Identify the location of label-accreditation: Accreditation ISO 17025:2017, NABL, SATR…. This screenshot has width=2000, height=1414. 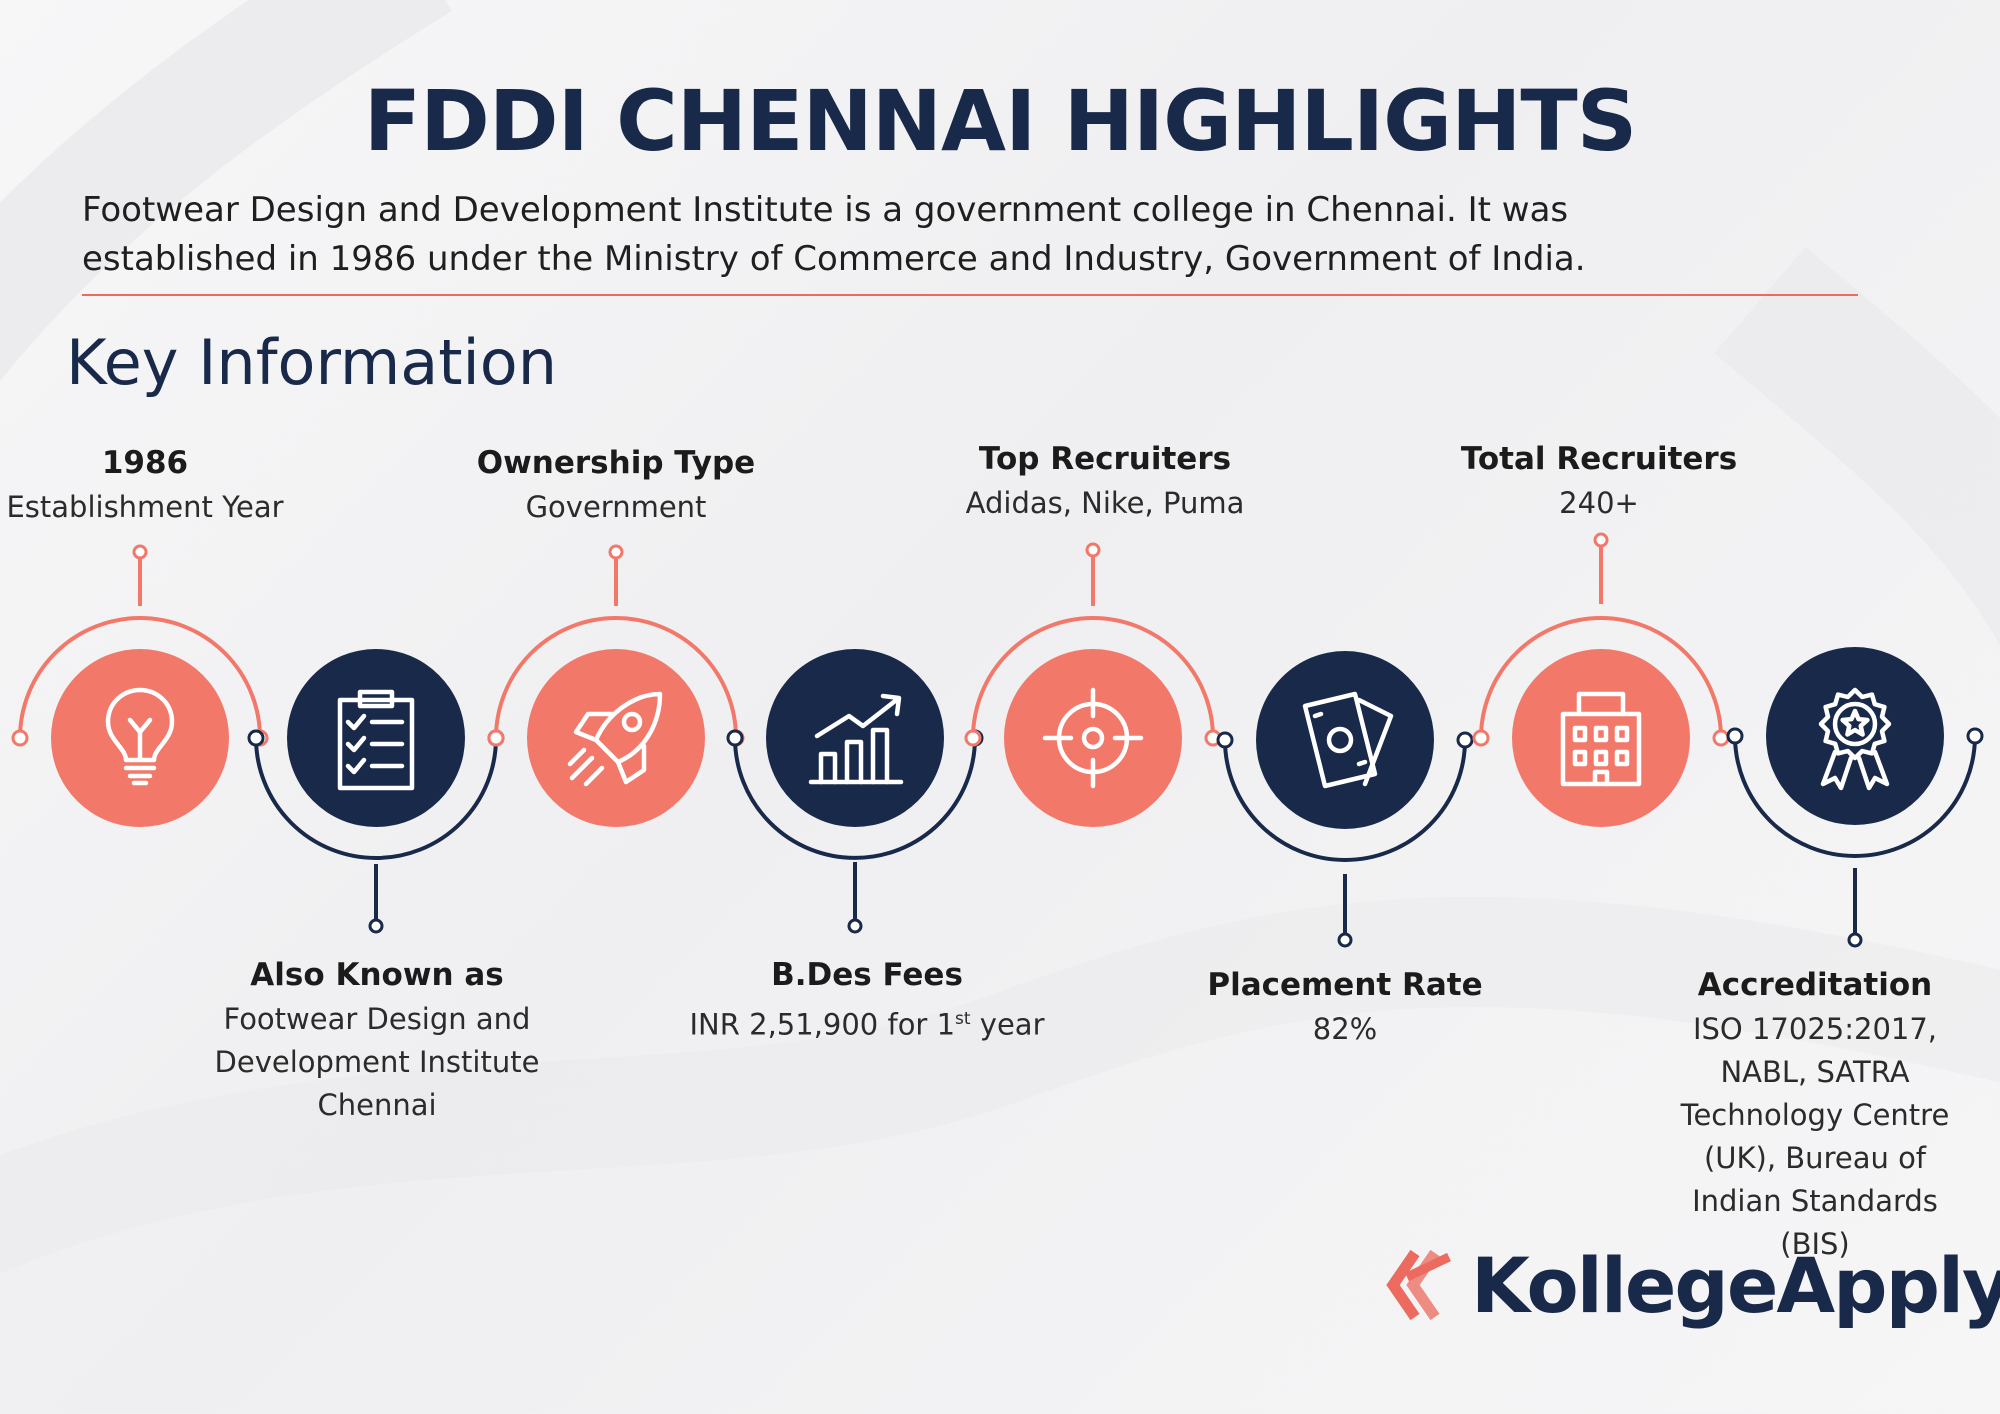
(1815, 1114).